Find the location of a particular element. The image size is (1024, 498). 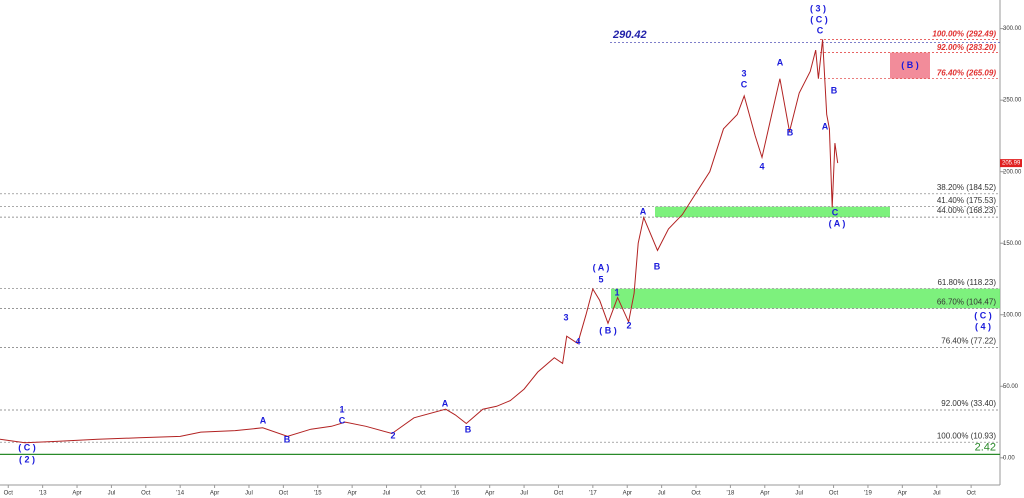

y-tick-label: 300.00 is located at coordinates (1012, 29).